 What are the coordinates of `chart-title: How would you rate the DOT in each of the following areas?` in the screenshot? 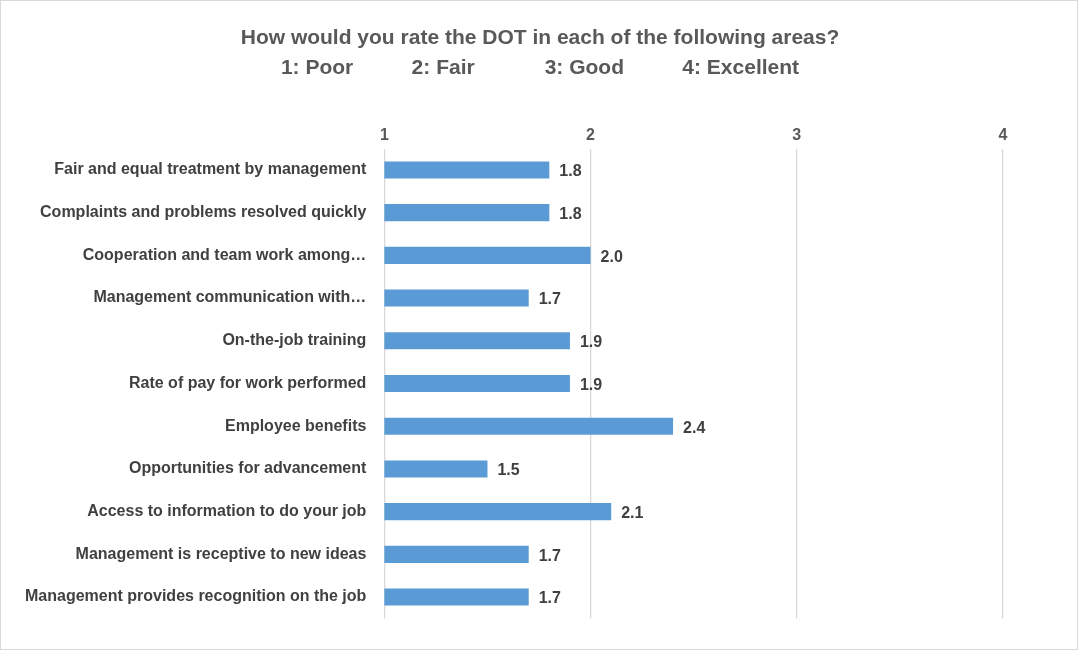 It's located at (540, 37).